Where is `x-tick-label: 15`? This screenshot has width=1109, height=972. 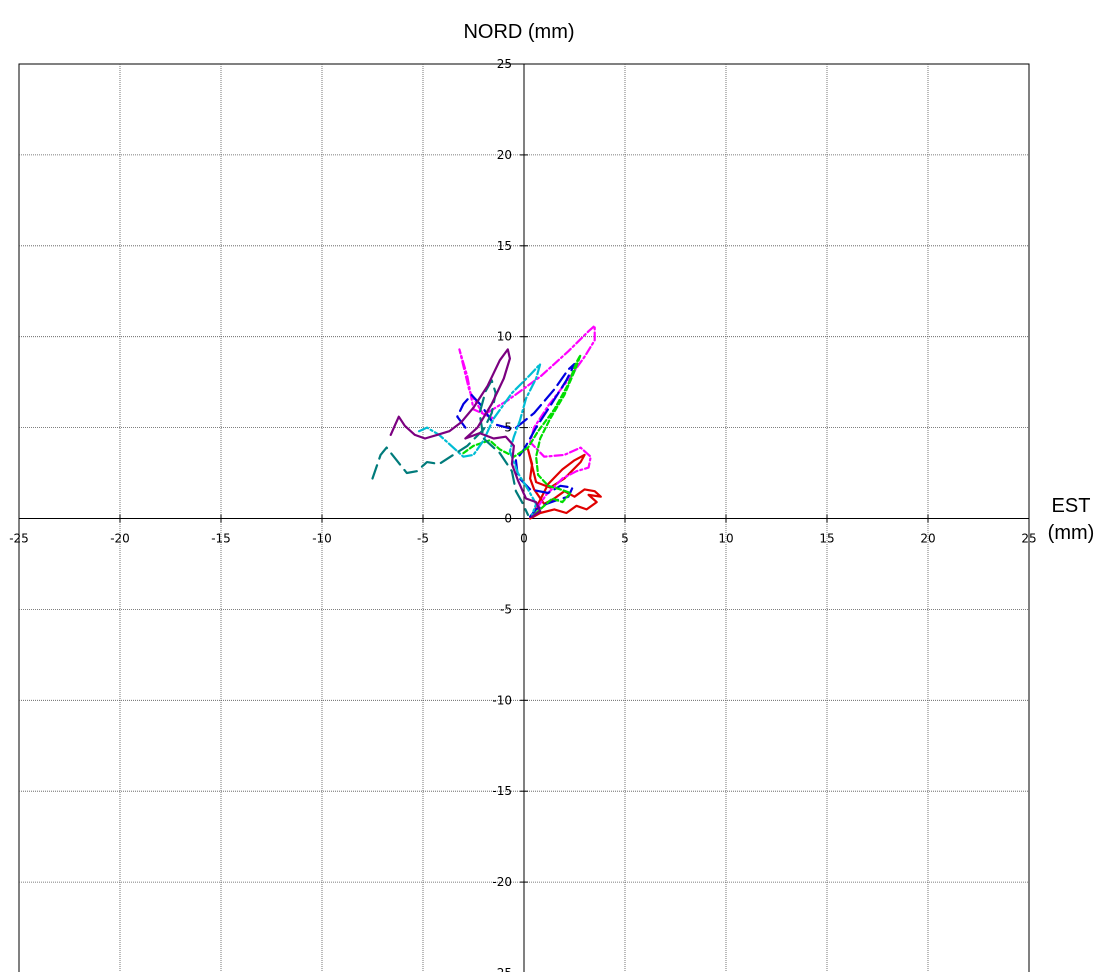 x-tick-label: 15 is located at coordinates (826, 539).